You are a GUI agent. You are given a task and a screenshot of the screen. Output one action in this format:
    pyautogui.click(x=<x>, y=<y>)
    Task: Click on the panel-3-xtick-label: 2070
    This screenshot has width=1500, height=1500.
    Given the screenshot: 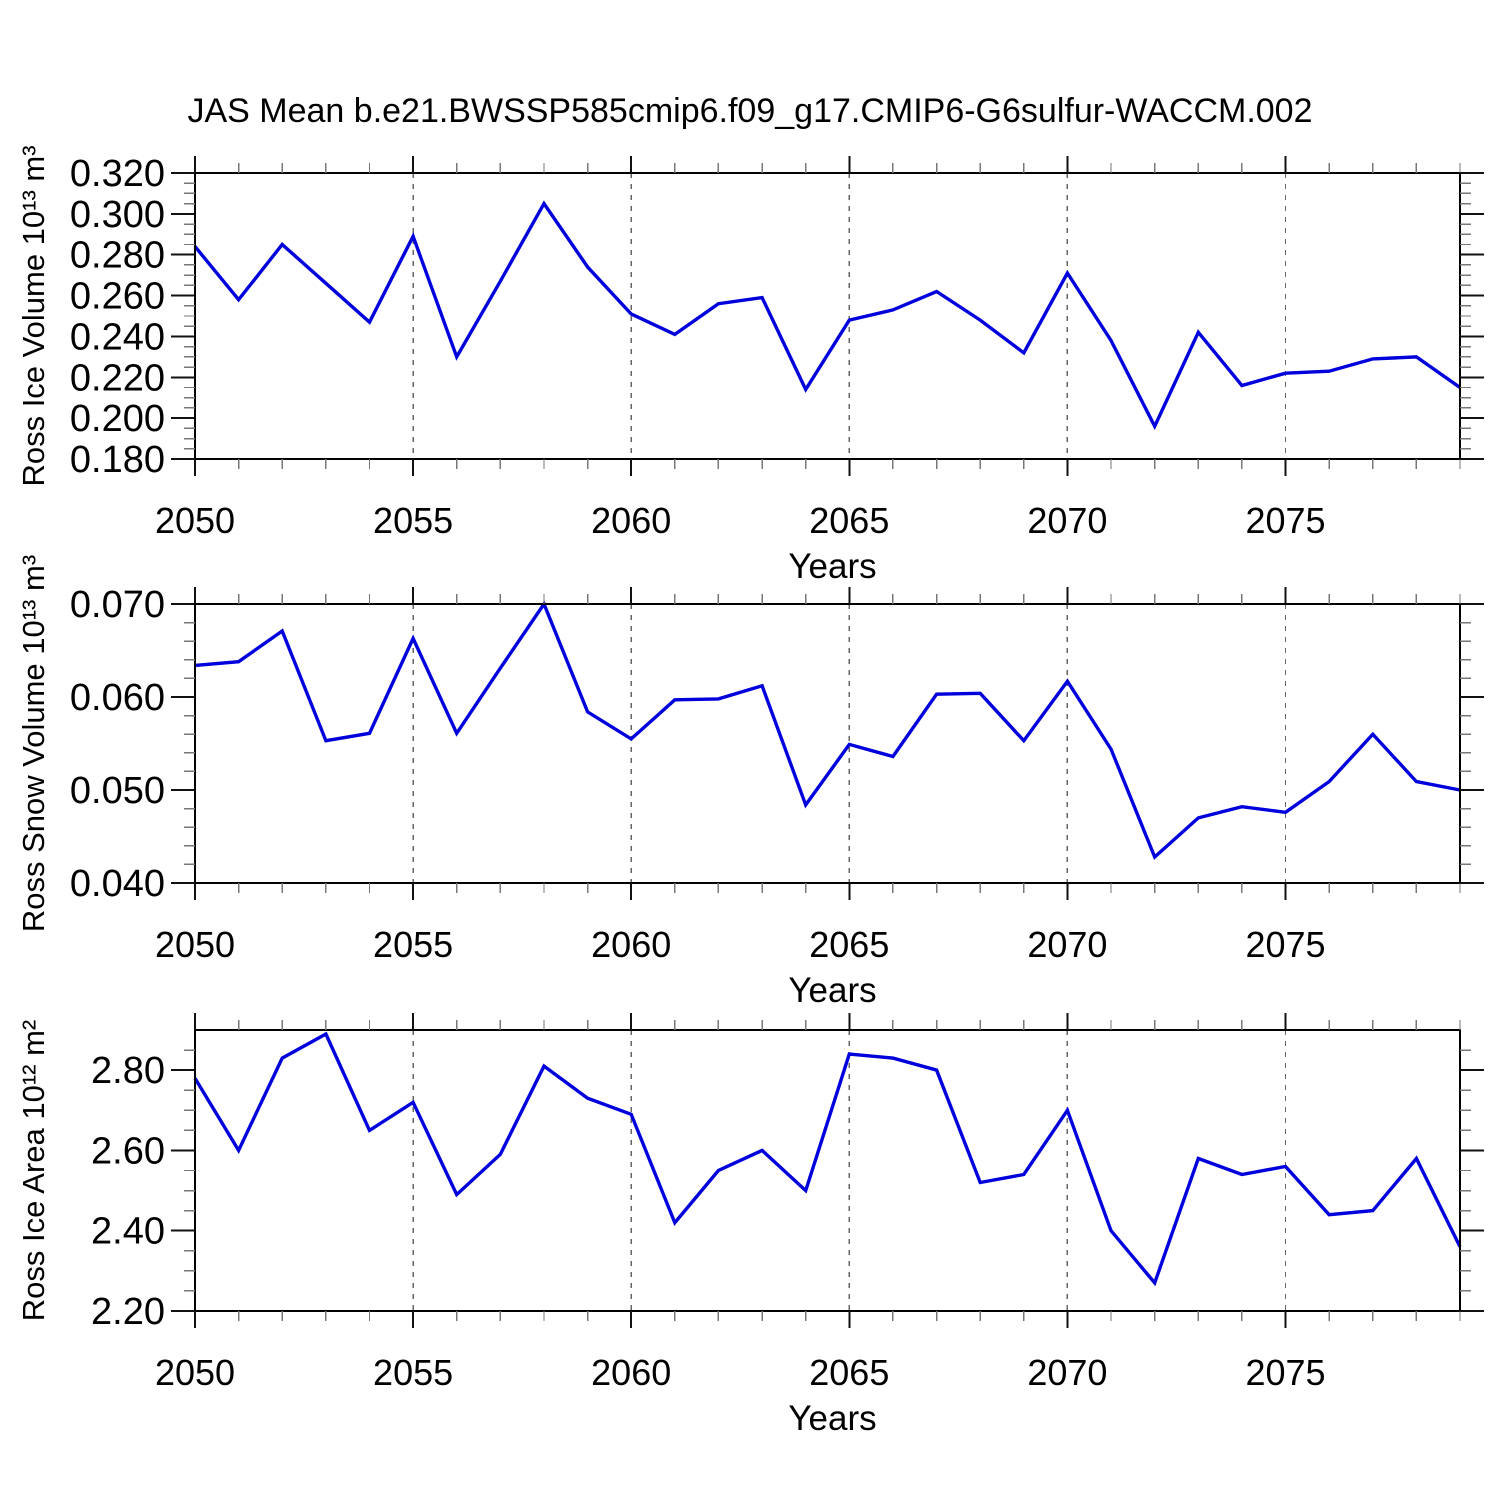 What is the action you would take?
    pyautogui.click(x=1067, y=1372)
    